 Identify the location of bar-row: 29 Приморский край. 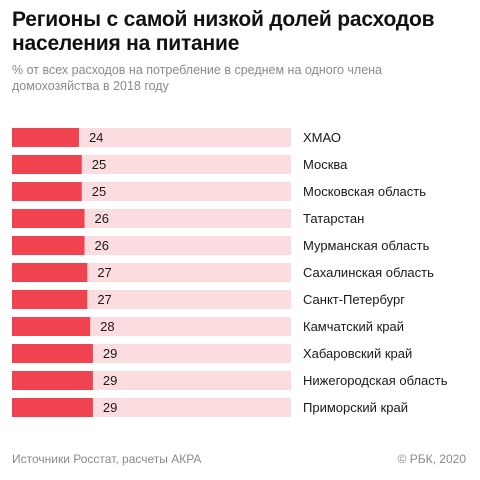
(210, 407).